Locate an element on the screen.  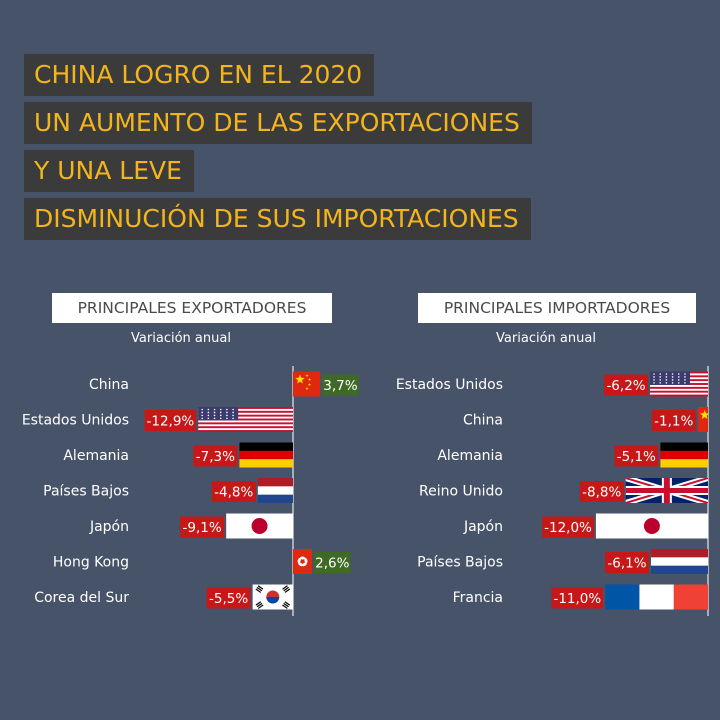
exporters-category-label: Hong Kong is located at coordinates (91, 563).